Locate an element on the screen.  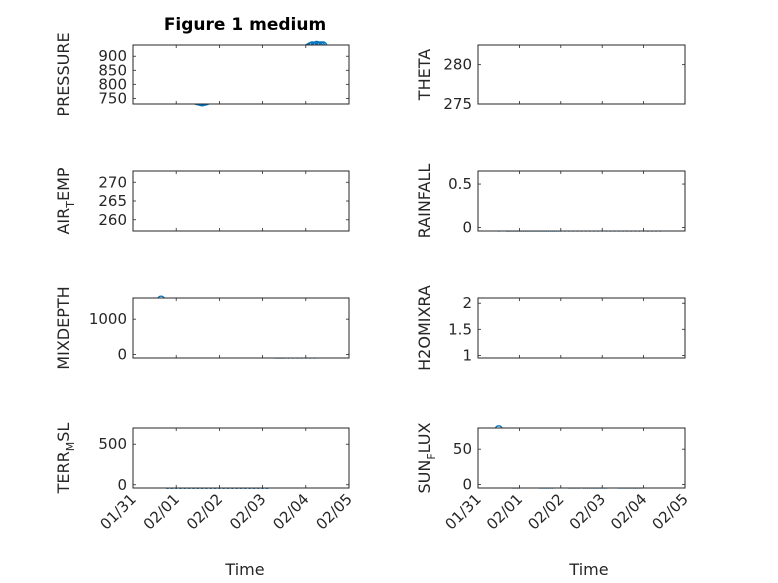
y-tick-label: 2 is located at coordinates (467, 303).